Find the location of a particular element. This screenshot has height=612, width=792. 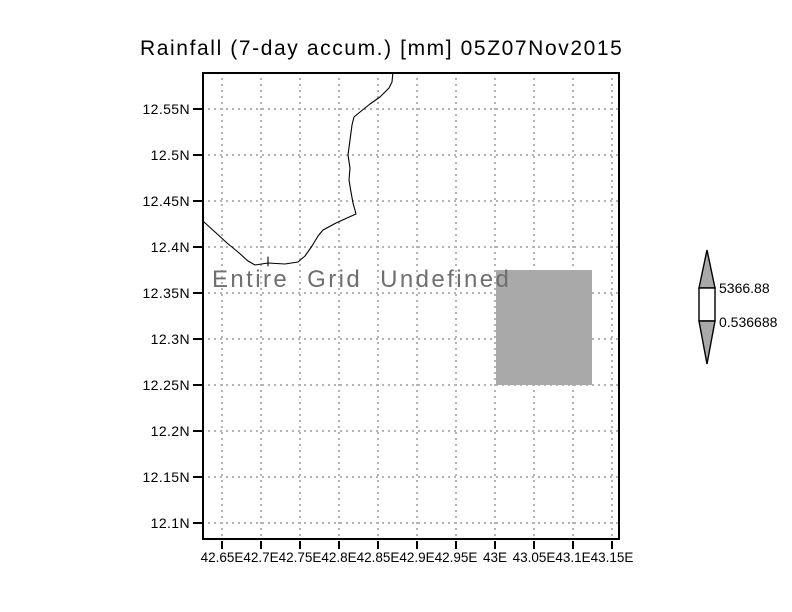

lon-tick-label: 42.7E is located at coordinates (261, 557).